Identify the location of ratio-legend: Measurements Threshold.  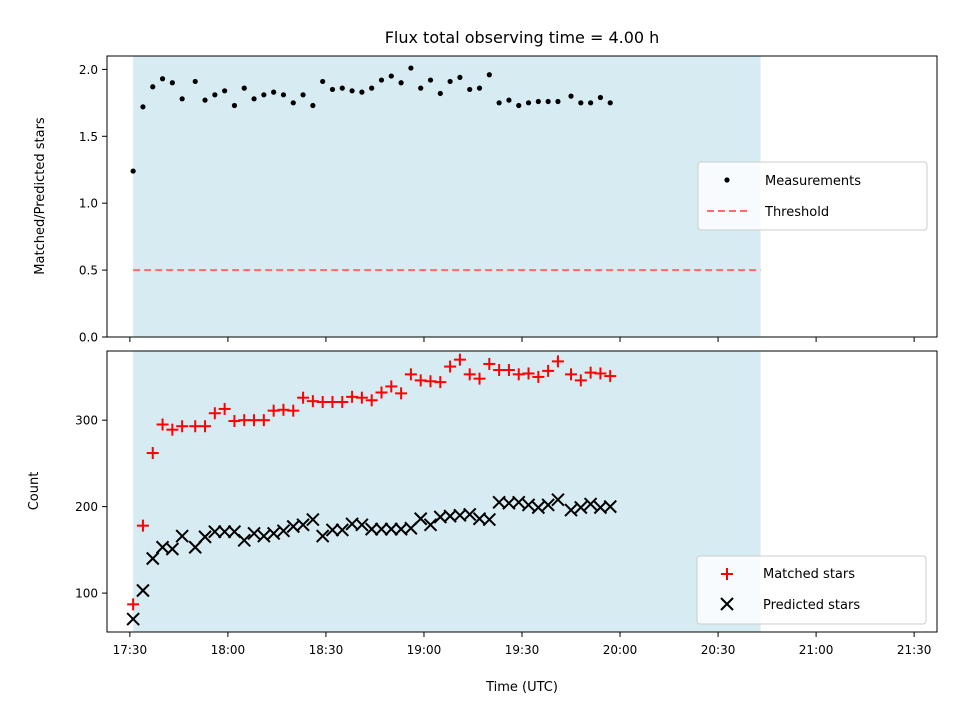
(812, 196).